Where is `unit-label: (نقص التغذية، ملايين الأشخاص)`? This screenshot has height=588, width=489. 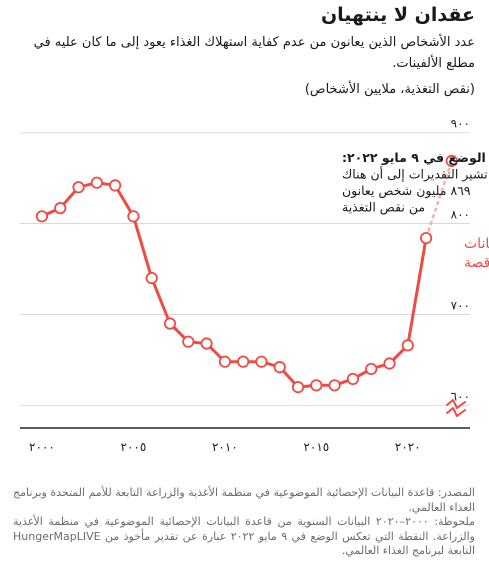
unit-label: (نقص التغذية، ملايين الأشخاص) is located at coordinates (389, 89).